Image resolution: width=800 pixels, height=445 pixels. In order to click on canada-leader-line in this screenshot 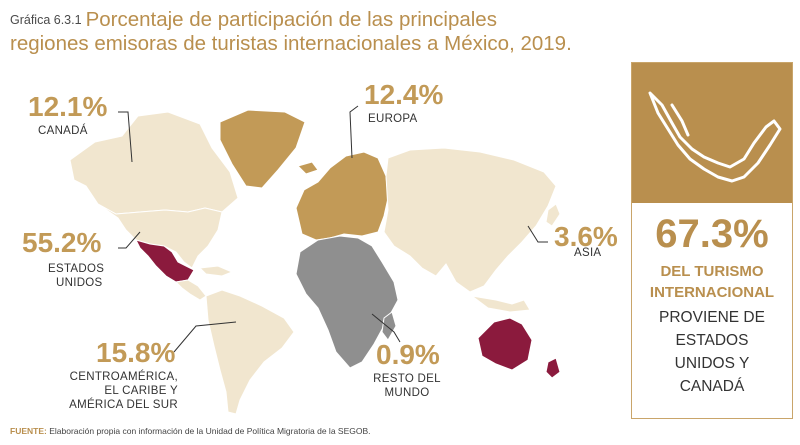, I will do `click(125, 137)`.